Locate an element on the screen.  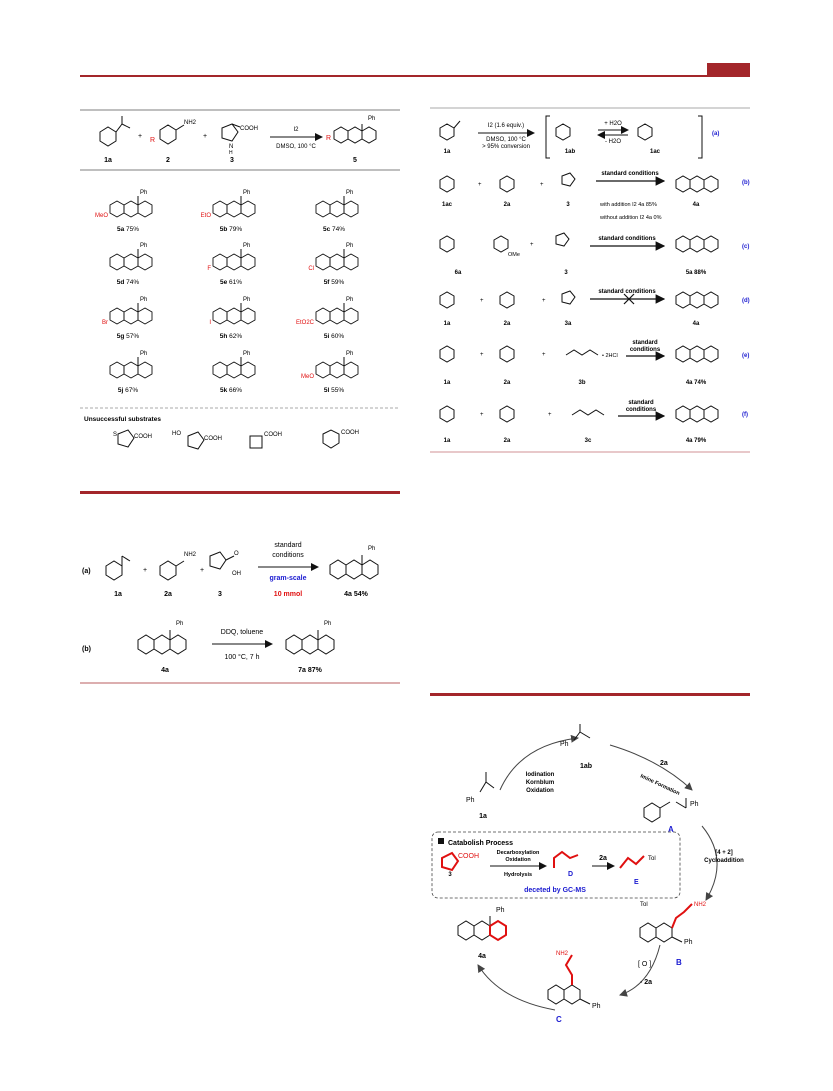
svg-text: 3b is located at coordinates (581, 383).